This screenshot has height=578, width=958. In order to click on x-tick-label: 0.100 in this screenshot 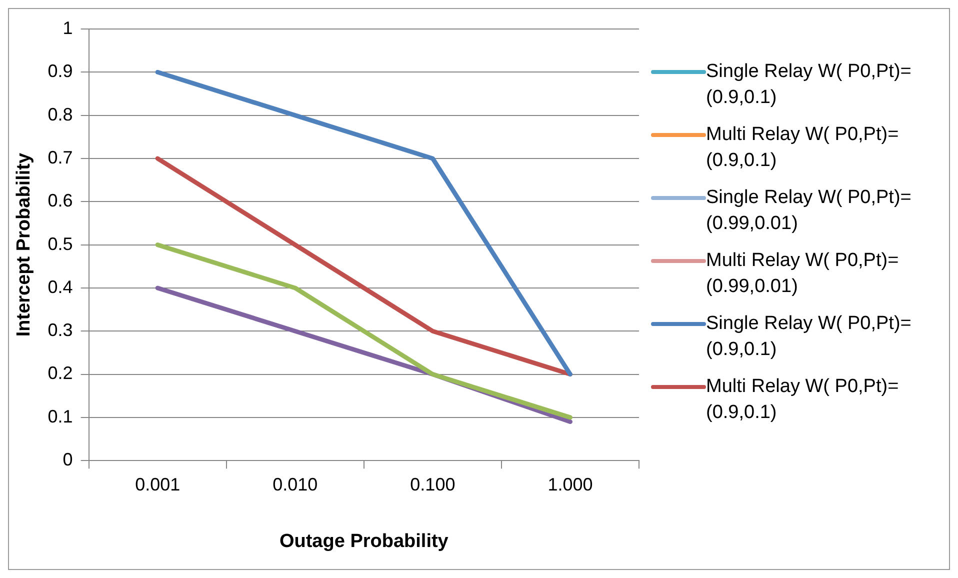, I will do `click(433, 484)`.